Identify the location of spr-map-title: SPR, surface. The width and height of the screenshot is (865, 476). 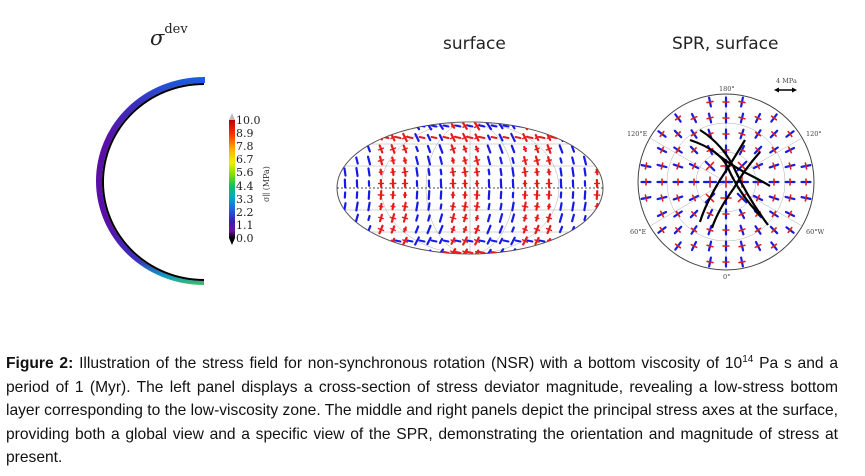
(725, 44).